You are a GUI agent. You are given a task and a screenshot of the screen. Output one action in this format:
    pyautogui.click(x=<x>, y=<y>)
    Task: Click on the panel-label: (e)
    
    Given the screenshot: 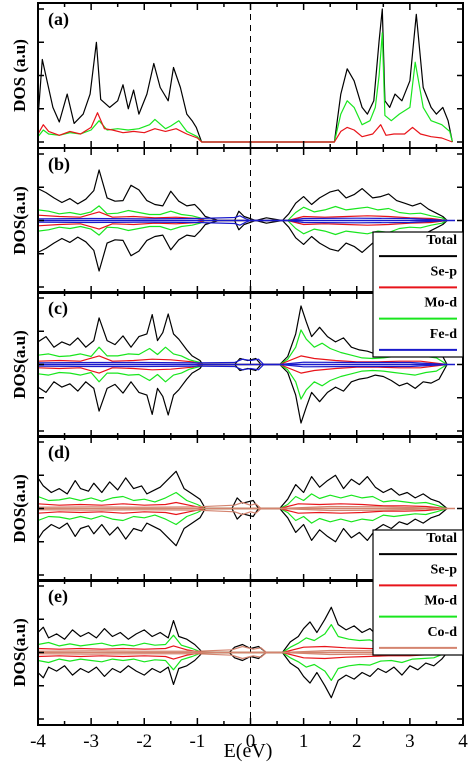 What is the action you would take?
    pyautogui.click(x=58, y=596)
    